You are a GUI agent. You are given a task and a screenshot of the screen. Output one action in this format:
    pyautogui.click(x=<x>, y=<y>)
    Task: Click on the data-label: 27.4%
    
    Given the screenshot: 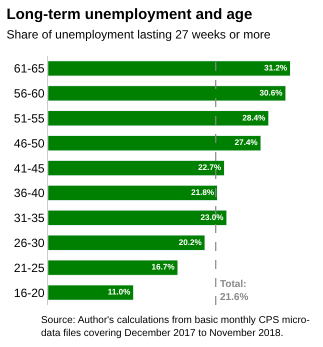 What is the action you would take?
    pyautogui.click(x=246, y=143)
    